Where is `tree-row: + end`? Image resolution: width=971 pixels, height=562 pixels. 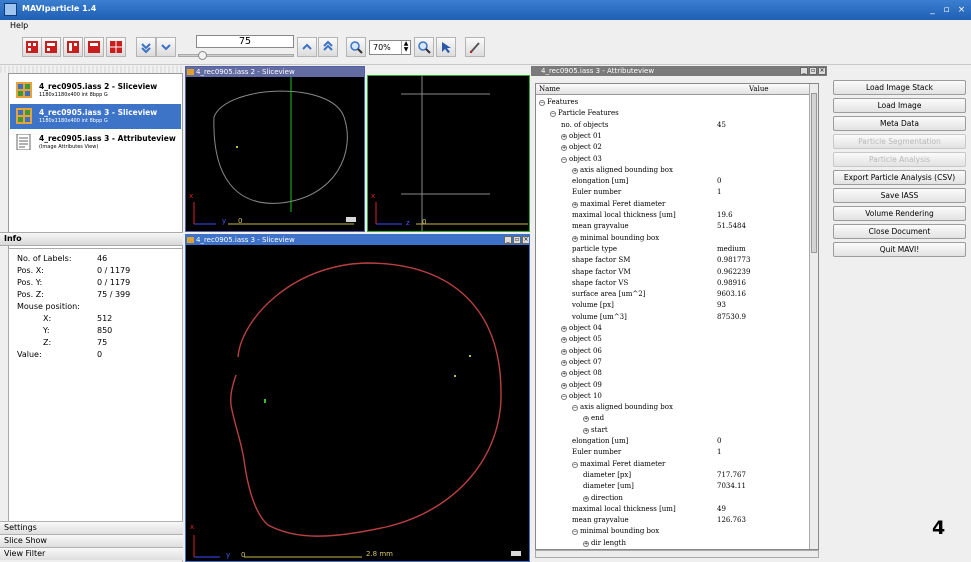 tree-row: + end is located at coordinates (673, 418).